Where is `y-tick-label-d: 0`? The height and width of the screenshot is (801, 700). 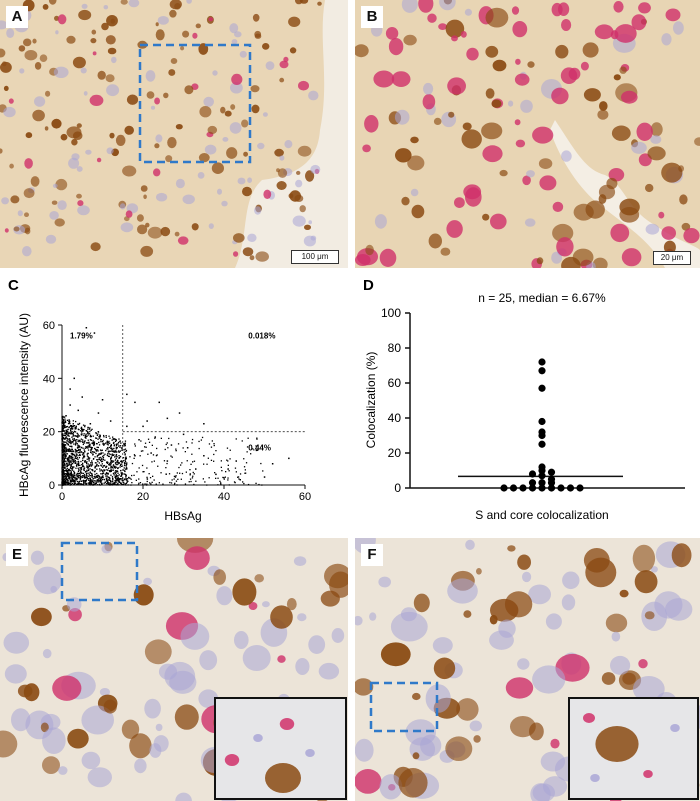 y-tick-label-d: 0 is located at coordinates (397, 488).